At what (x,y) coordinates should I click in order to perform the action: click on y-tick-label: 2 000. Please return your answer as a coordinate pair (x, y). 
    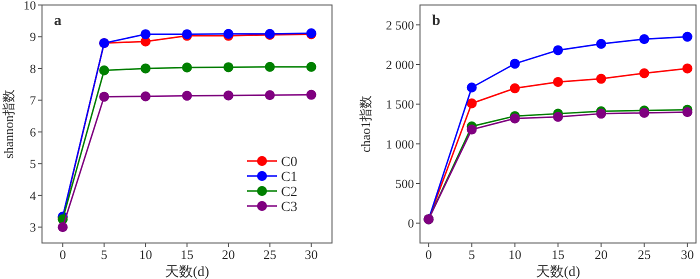
    Looking at the image, I should click on (400, 65).